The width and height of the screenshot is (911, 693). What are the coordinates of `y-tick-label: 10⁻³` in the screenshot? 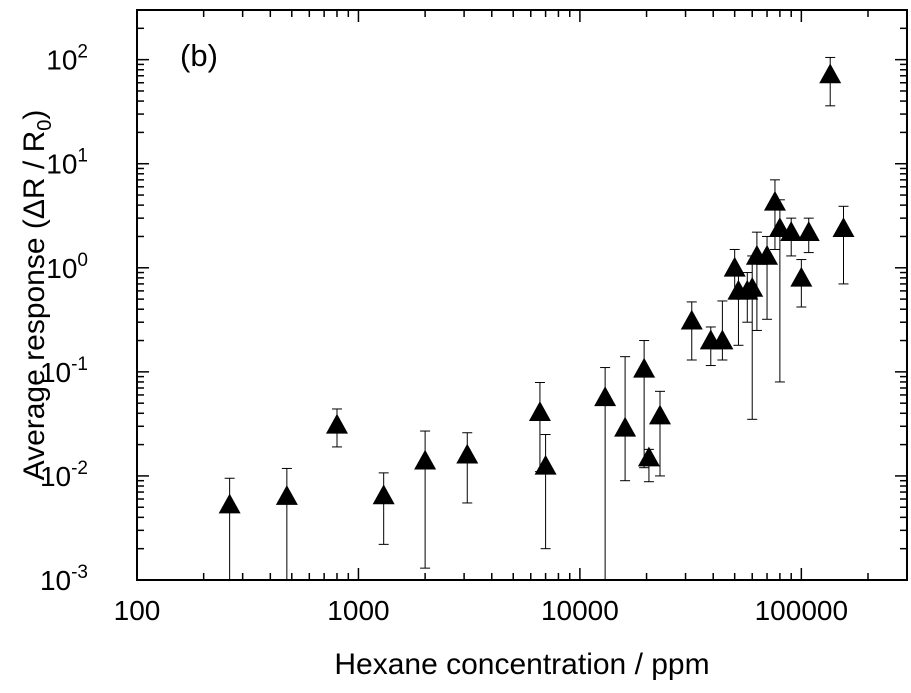 It's located at (64, 579).